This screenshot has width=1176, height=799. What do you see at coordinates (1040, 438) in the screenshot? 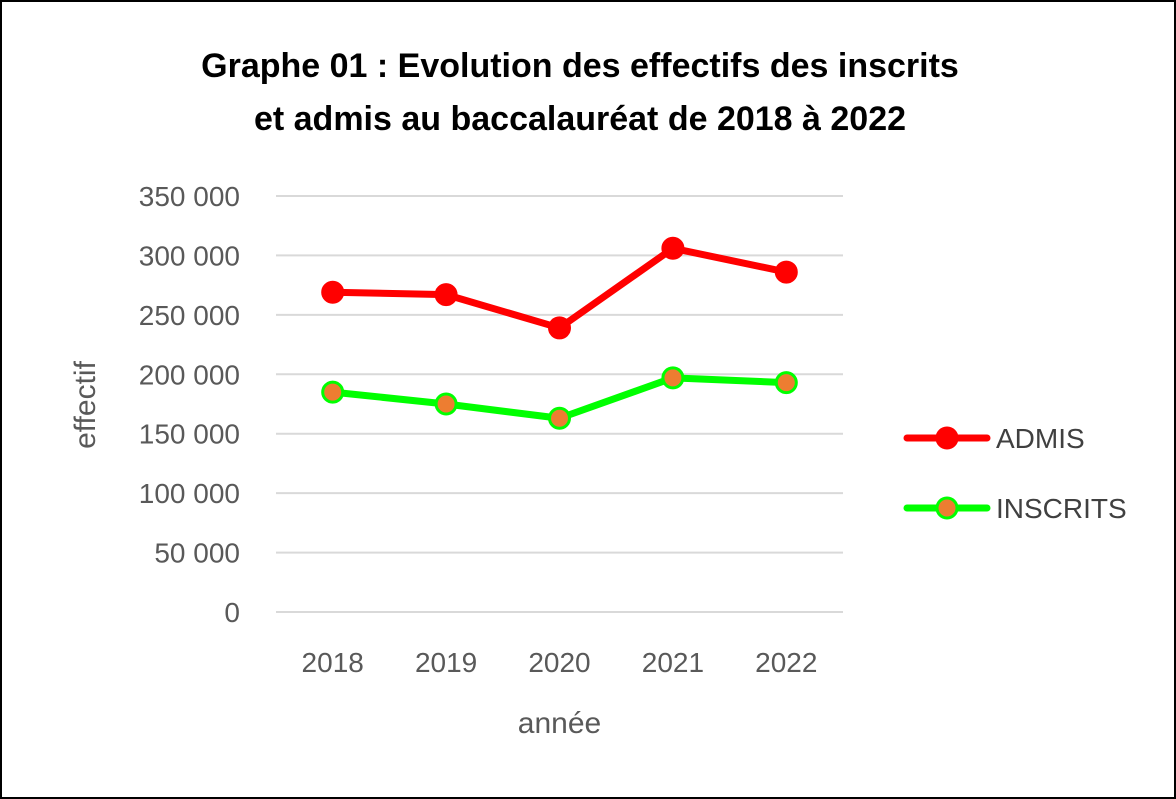
I see `legend-label: ADMIS` at bounding box center [1040, 438].